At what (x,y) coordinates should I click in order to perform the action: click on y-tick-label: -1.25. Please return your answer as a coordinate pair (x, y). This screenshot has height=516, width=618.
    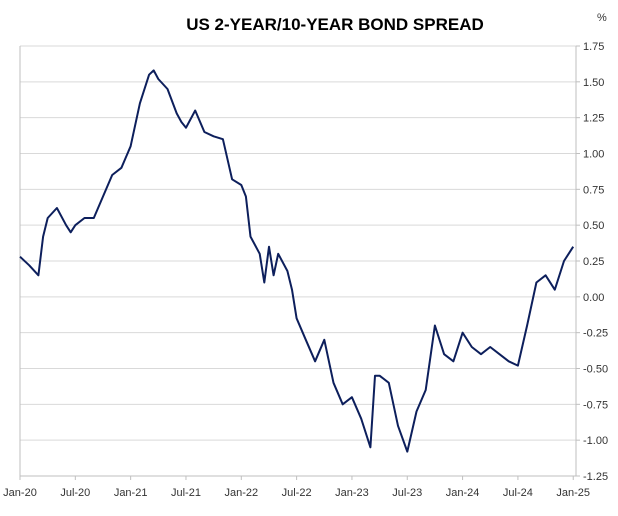
    Looking at the image, I should click on (595, 477).